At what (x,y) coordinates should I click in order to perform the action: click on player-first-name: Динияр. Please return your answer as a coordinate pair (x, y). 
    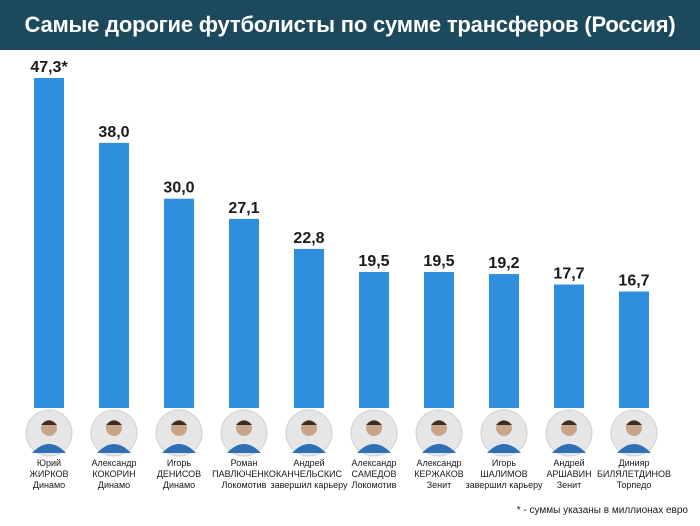
    Looking at the image, I should click on (634, 463).